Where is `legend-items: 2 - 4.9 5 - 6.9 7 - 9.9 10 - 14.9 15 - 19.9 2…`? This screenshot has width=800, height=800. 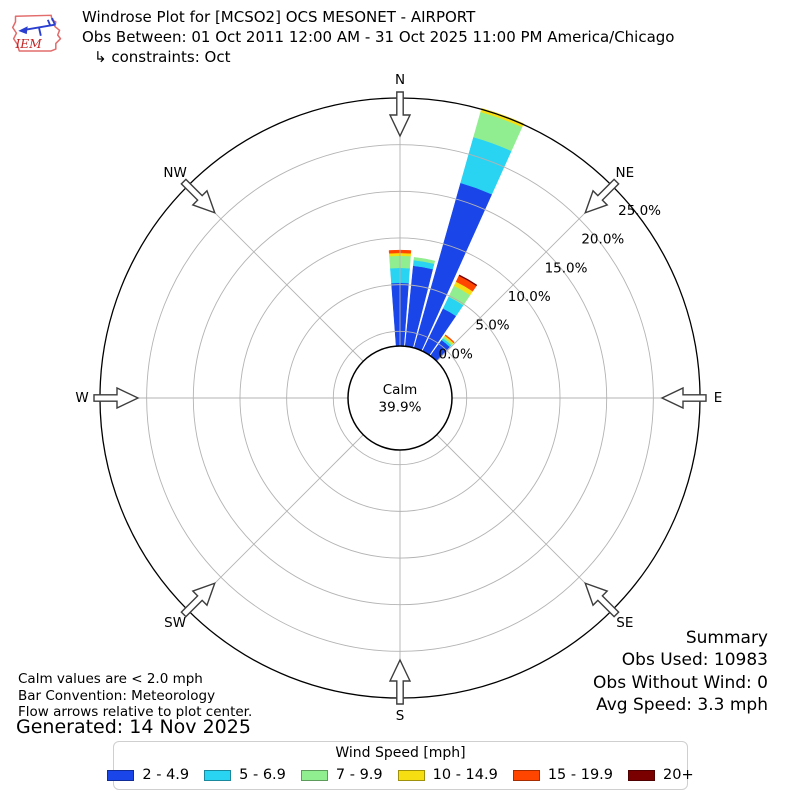 legend-items: 2 - 4.9 5 - 6.9 7 - 9.9 10 - 14.9 15 - 19.9 2… is located at coordinates (400, 775).